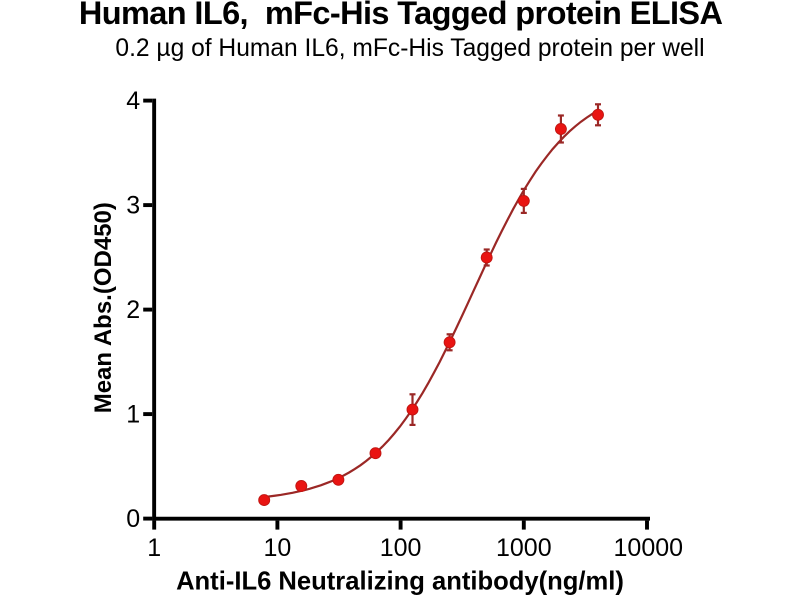  I want to click on svg-text: Mean Abs.(OD450), so click(103, 307).